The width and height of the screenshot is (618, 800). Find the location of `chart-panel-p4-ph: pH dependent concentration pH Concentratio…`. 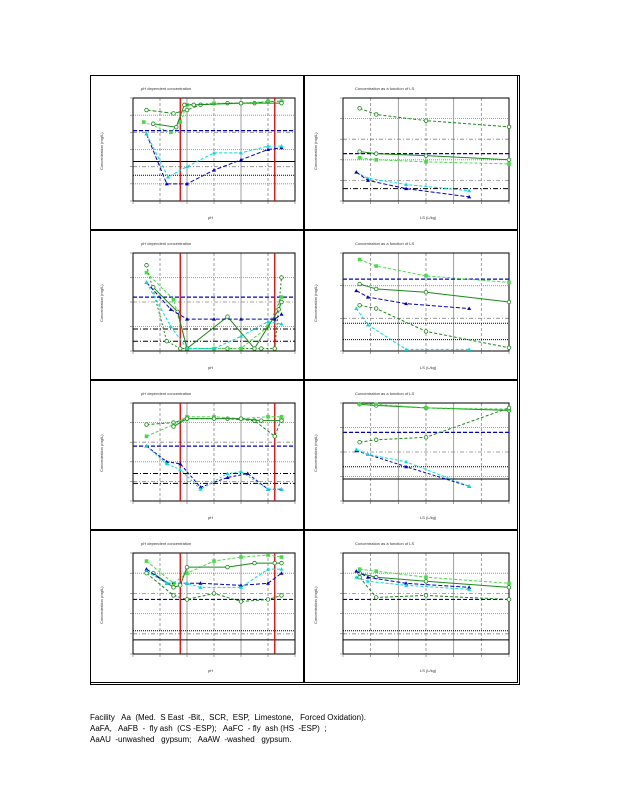

chart-panel-p4-ph: pH dependent concentration pH Concentratio… is located at coordinates (197, 606).